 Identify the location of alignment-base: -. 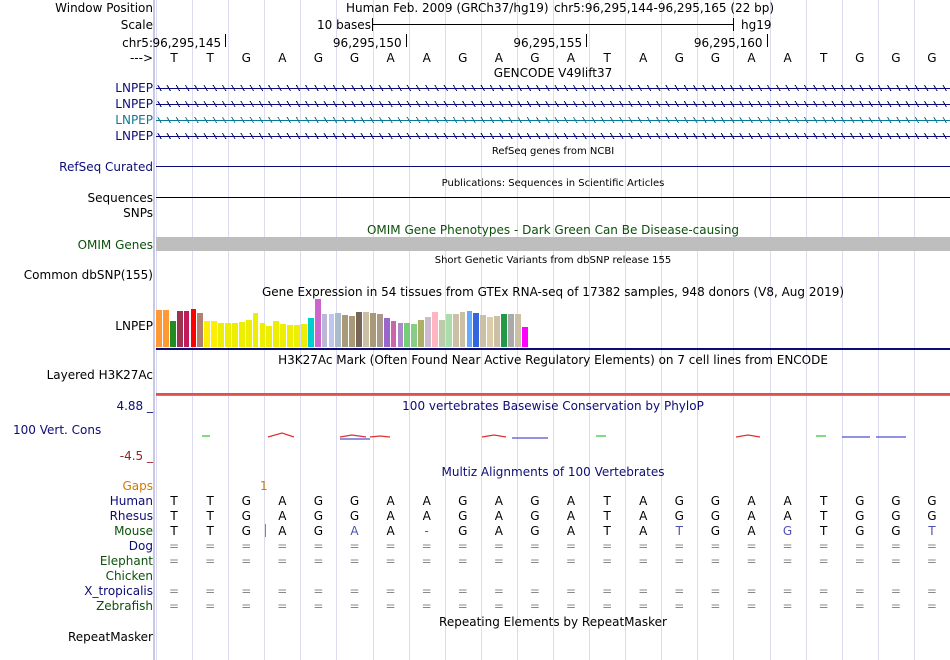
(426, 531).